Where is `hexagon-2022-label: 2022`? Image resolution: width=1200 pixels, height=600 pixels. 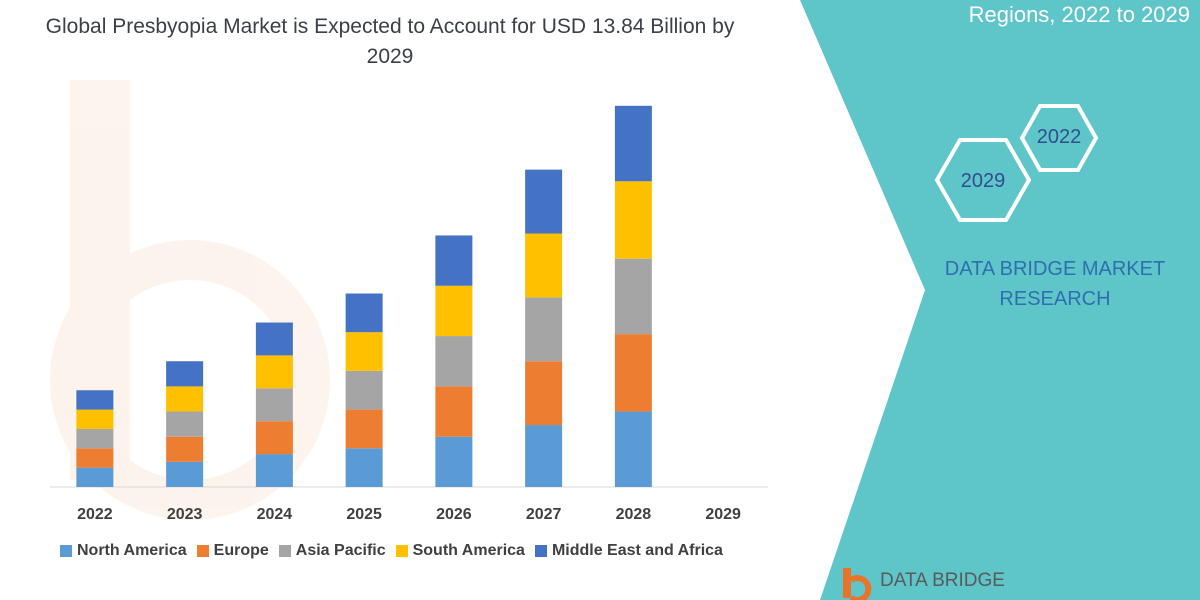
hexagon-2022-label: 2022 is located at coordinates (1059, 137).